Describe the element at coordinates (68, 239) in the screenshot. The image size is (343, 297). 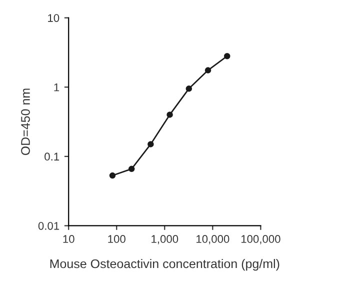
I see `x-tick-label: 10` at that location.